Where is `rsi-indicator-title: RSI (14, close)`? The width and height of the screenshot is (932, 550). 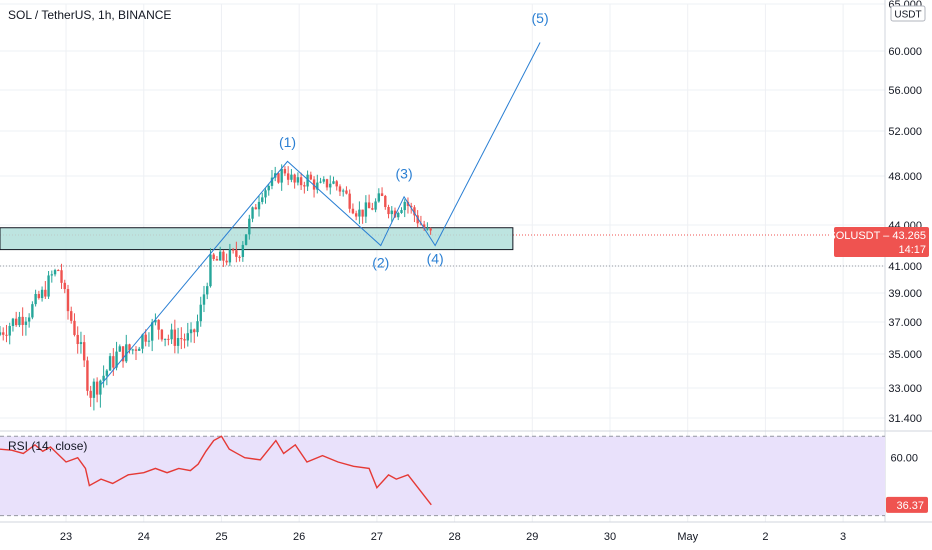 rsi-indicator-title: RSI (14, close) is located at coordinates (48, 446).